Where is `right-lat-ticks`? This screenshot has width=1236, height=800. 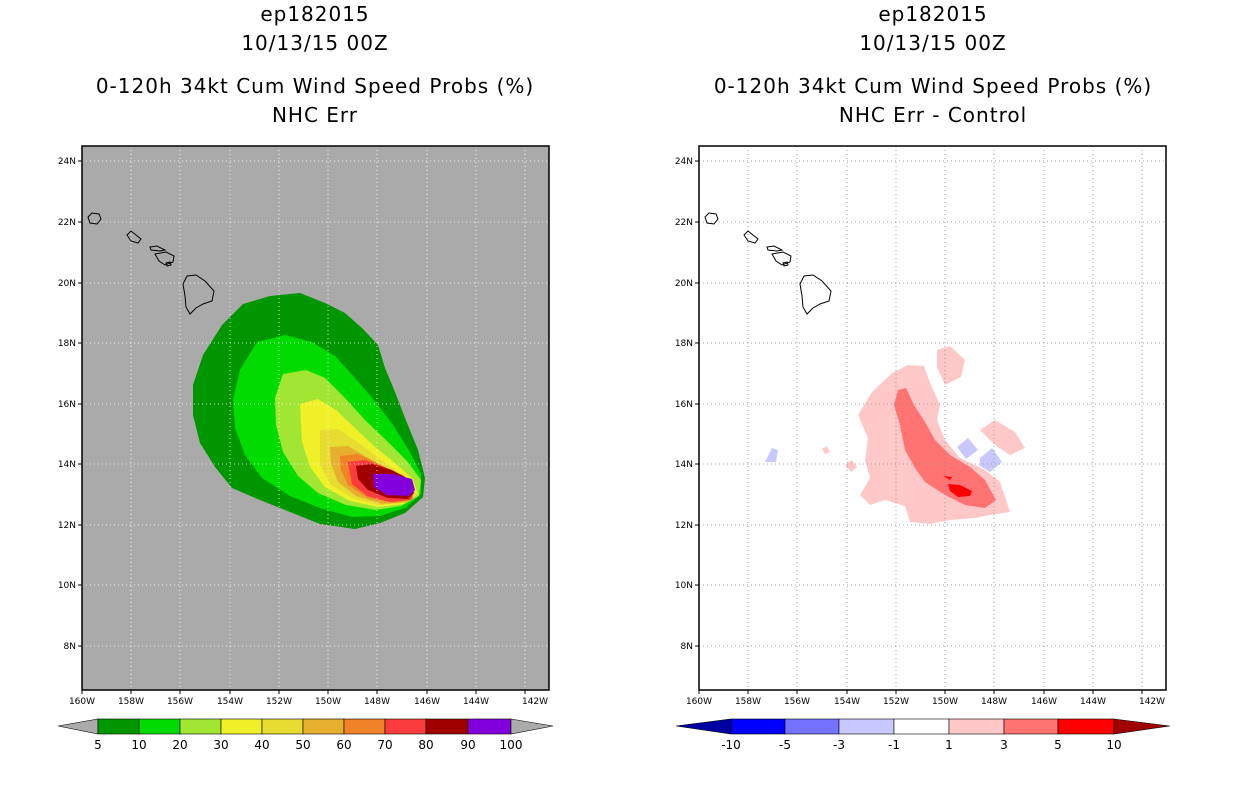
right-lat-ticks is located at coordinates (697, 403).